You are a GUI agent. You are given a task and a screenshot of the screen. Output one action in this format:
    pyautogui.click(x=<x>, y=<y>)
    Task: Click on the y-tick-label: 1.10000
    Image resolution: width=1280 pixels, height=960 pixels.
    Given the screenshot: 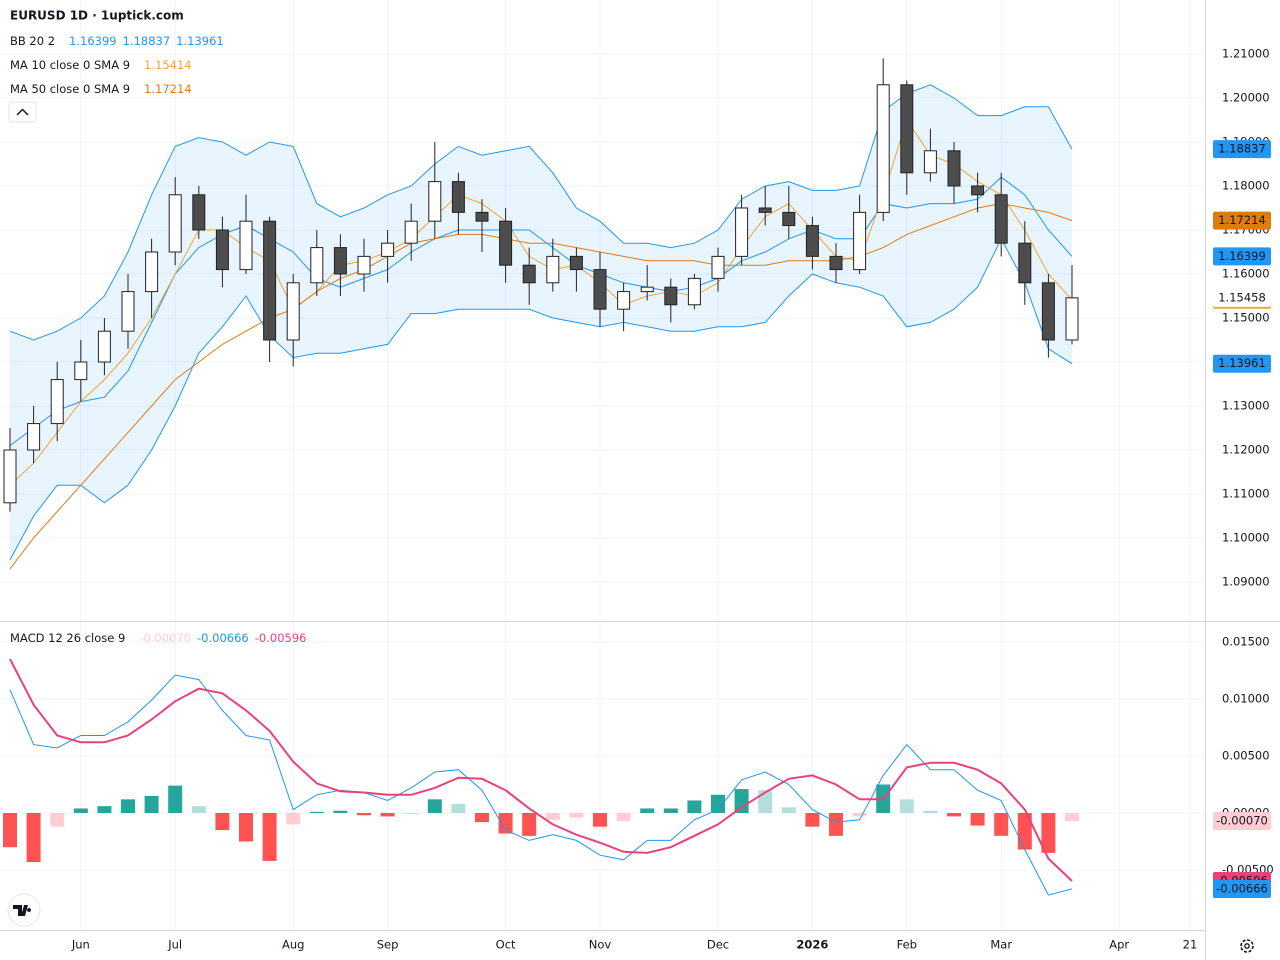 What is the action you would take?
    pyautogui.click(x=1246, y=537)
    